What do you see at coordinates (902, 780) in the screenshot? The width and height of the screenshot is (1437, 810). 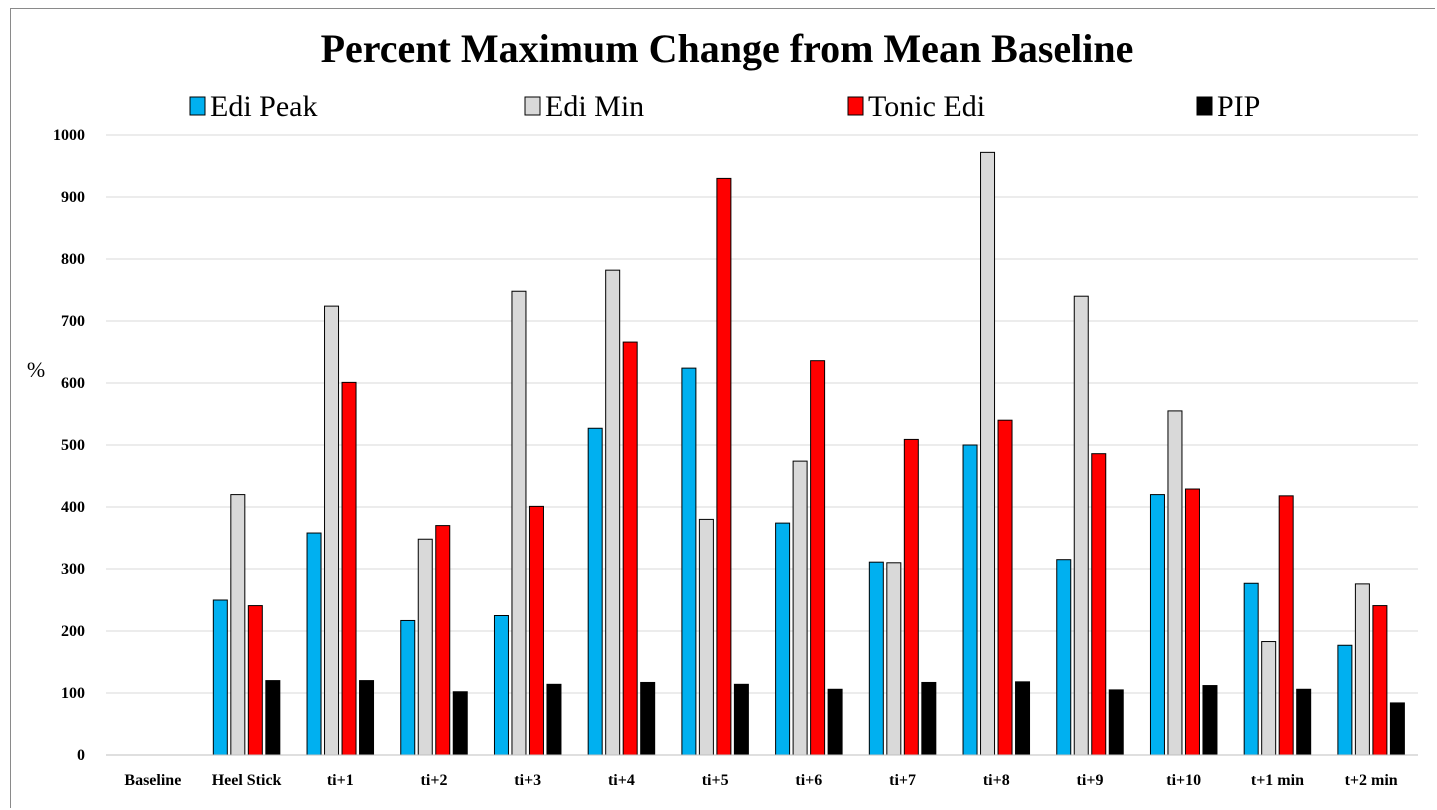 I see `x-tick-label: ti+7` at bounding box center [902, 780].